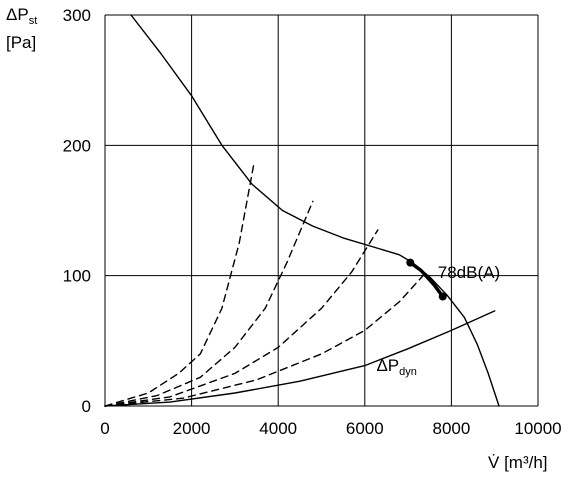  Describe the element at coordinates (21, 16) in the screenshot. I see `y-axis-label: ΔPst` at that location.